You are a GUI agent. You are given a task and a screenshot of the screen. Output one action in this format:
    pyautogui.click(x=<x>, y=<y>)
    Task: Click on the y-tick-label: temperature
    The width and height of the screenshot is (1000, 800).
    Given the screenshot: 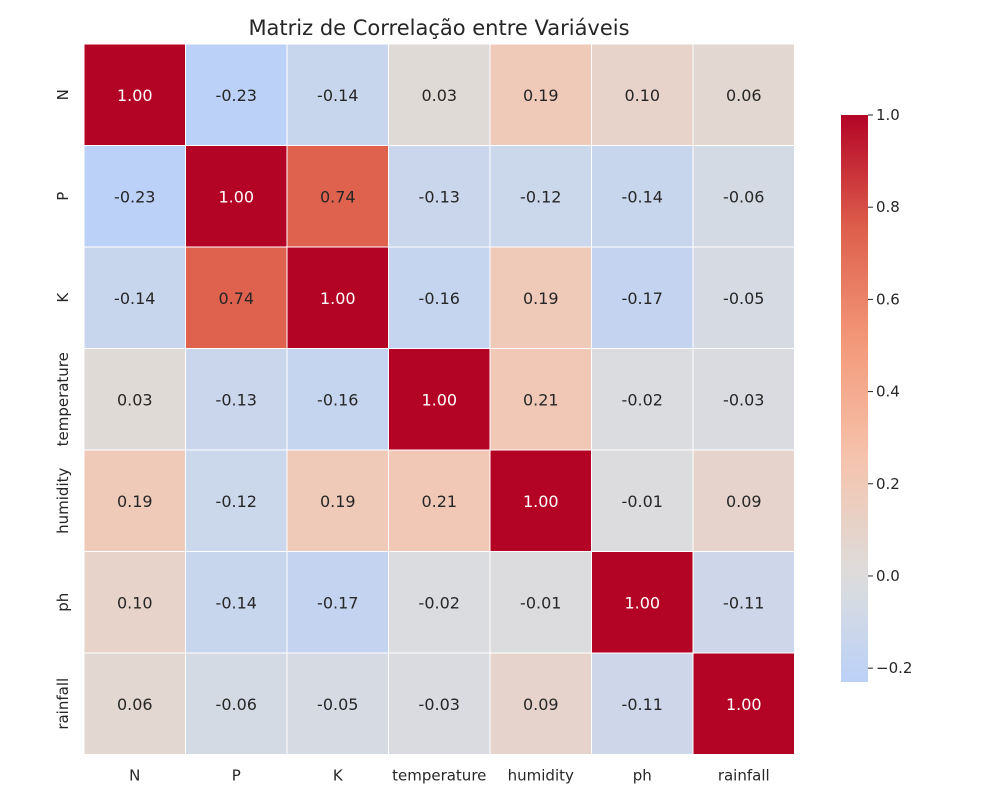 What is the action you would take?
    pyautogui.click(x=63, y=399)
    